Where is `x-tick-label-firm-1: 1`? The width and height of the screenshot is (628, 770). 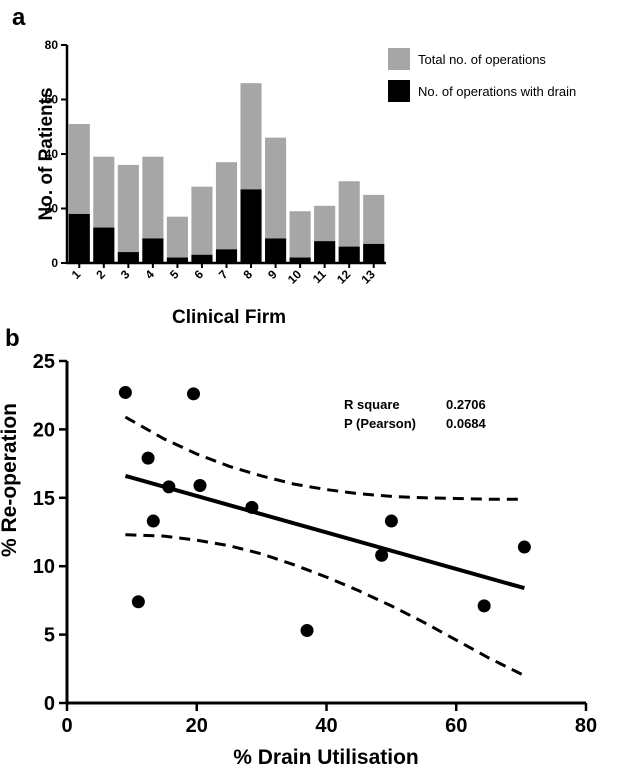 x-tick-label-firm-1: 1 is located at coordinates (76, 274).